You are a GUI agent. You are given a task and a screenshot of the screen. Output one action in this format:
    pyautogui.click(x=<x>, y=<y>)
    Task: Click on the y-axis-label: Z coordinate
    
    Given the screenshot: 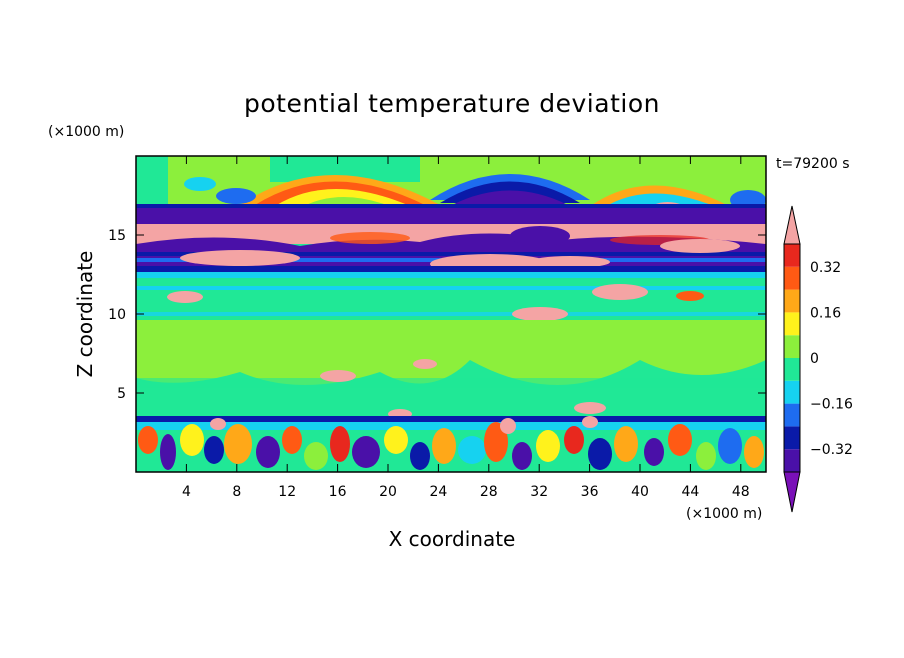 What is the action you would take?
    pyautogui.click(x=85, y=314)
    